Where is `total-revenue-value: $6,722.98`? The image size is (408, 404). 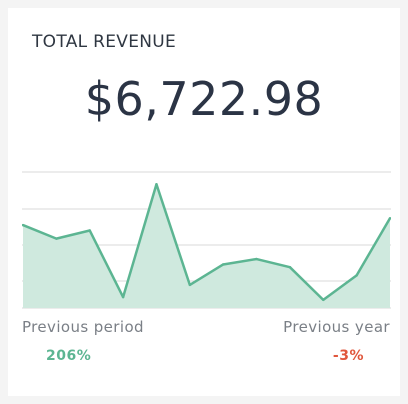
total-revenue-value: $6,722.98 is located at coordinates (204, 99).